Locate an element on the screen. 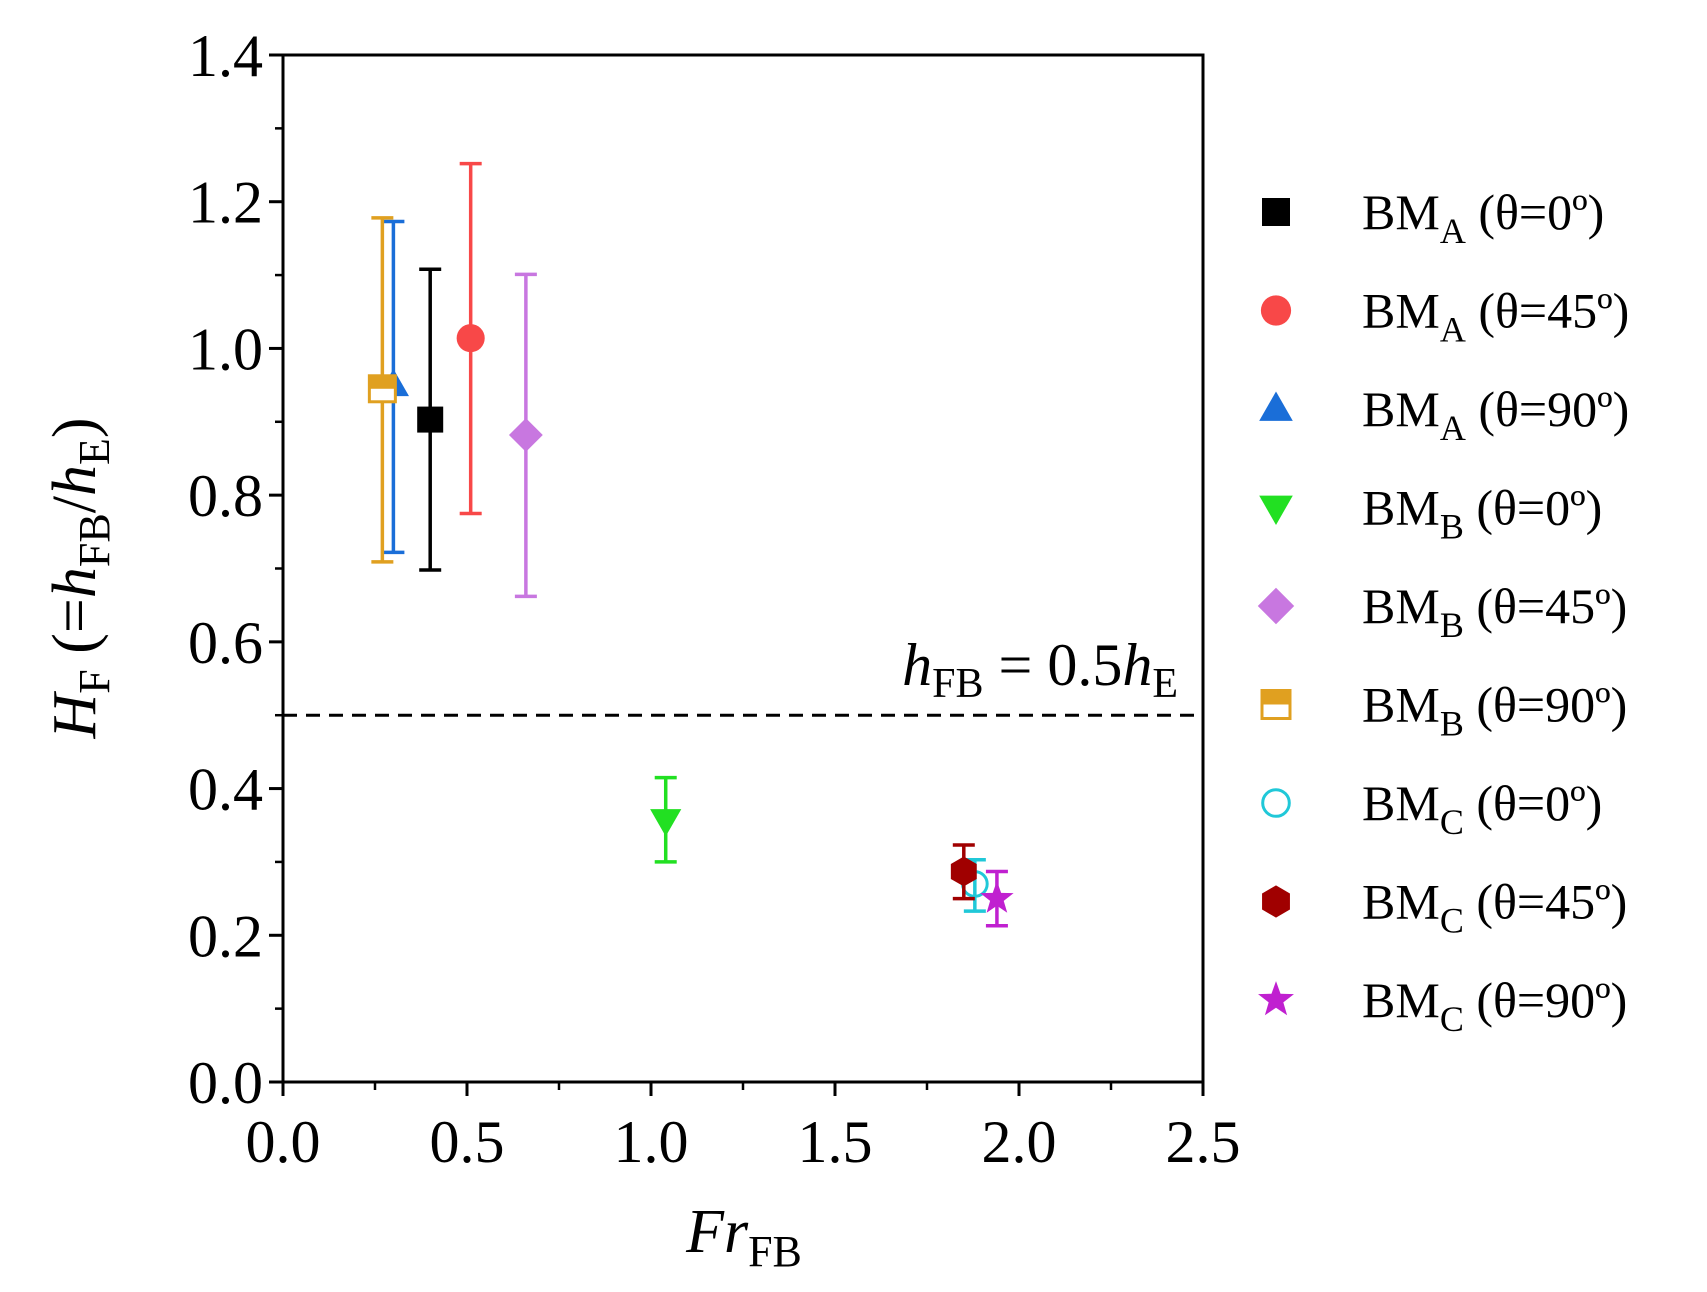 Image resolution: width=1707 pixels, height=1292 pixels. legend-label: BMB (θ=0º) is located at coordinates (1482, 513).